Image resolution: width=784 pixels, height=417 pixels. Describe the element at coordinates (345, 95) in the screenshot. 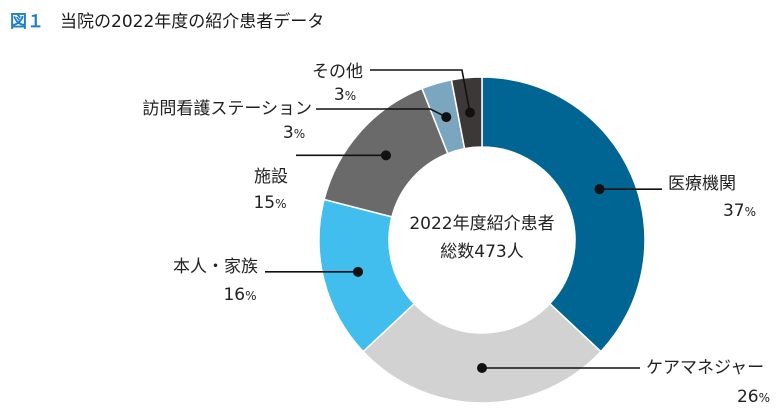

I see `slice-value-6: 3%` at that location.